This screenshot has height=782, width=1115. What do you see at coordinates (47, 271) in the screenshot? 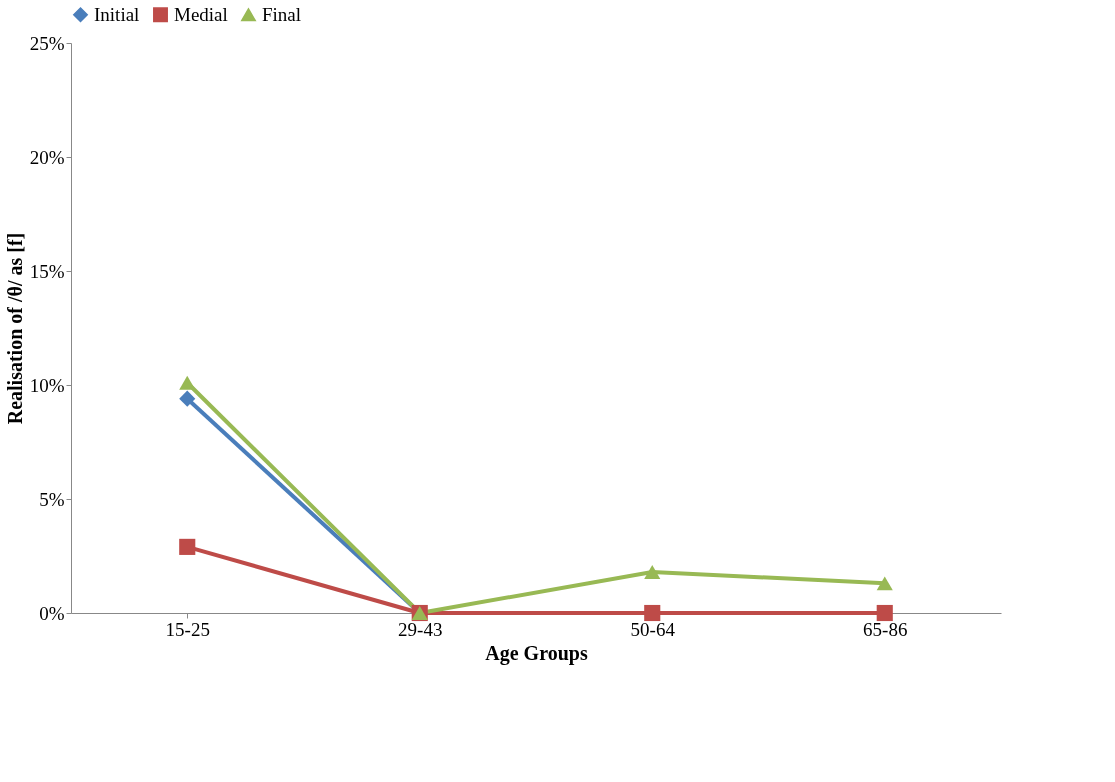
I see `y-tick-label: 15%` at bounding box center [47, 271].